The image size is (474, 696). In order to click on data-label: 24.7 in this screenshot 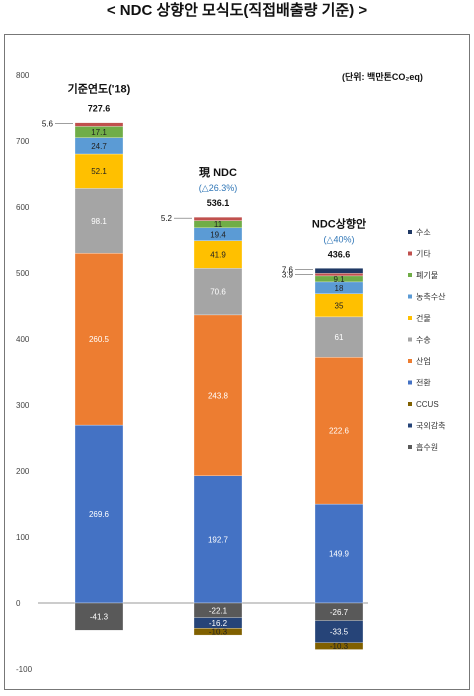, I will do `click(99, 146)`.